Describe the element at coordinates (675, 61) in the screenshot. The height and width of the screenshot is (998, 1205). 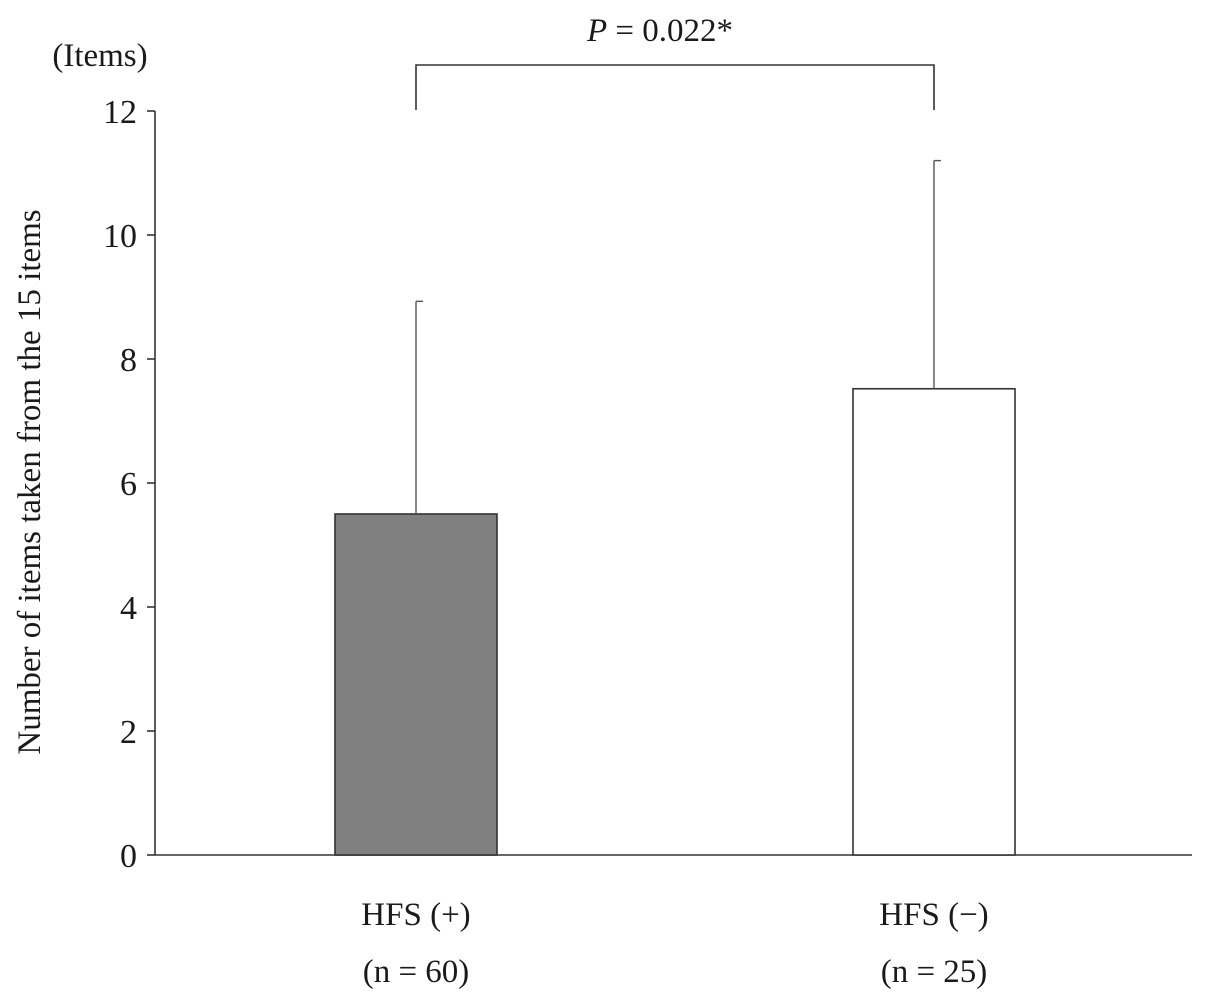
I see `significance-annotation: P = 0.022*` at that location.